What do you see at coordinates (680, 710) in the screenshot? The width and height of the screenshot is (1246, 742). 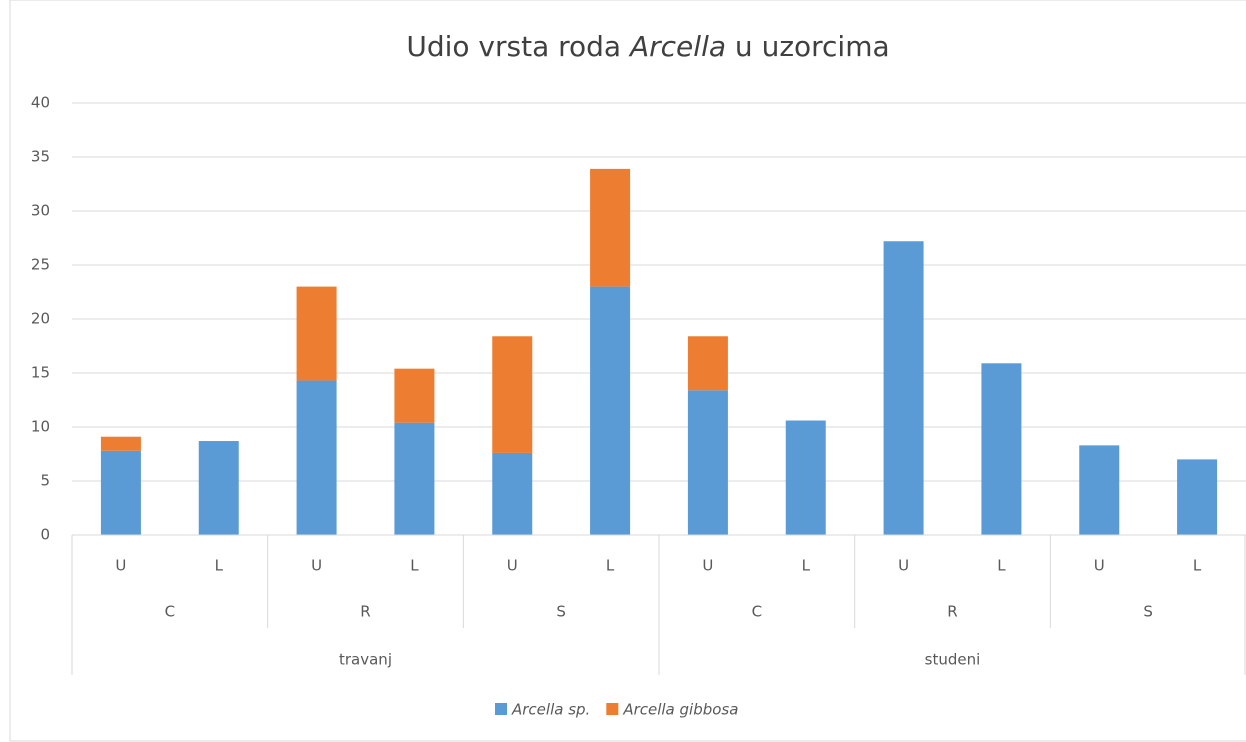 I see `legend-label: Arcella gibbosa` at bounding box center [680, 710].